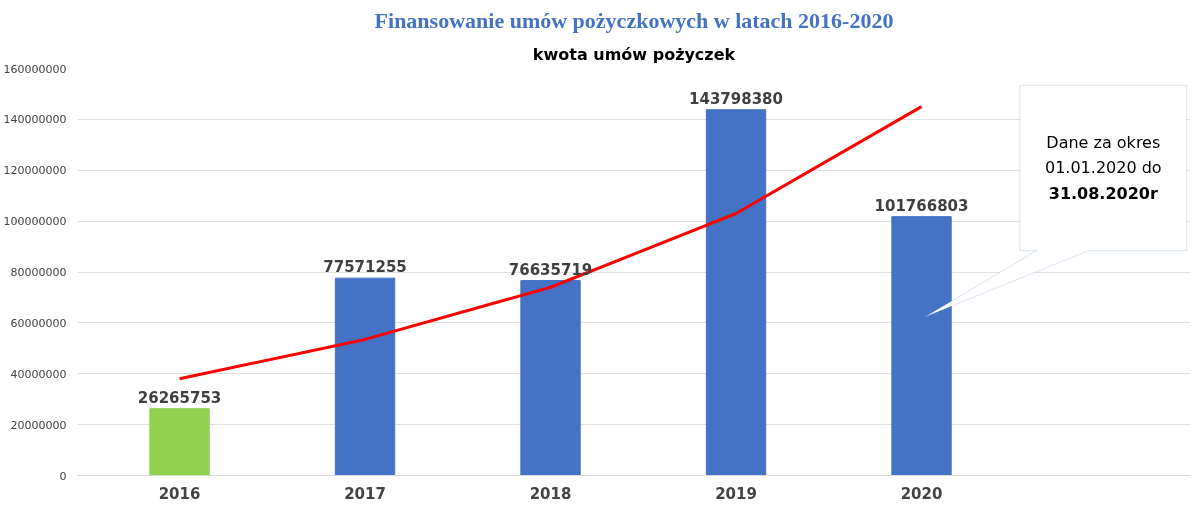 This screenshot has height=505, width=1200. What do you see at coordinates (550, 493) in the screenshot?
I see `x-tick-label: 2018` at bounding box center [550, 493].